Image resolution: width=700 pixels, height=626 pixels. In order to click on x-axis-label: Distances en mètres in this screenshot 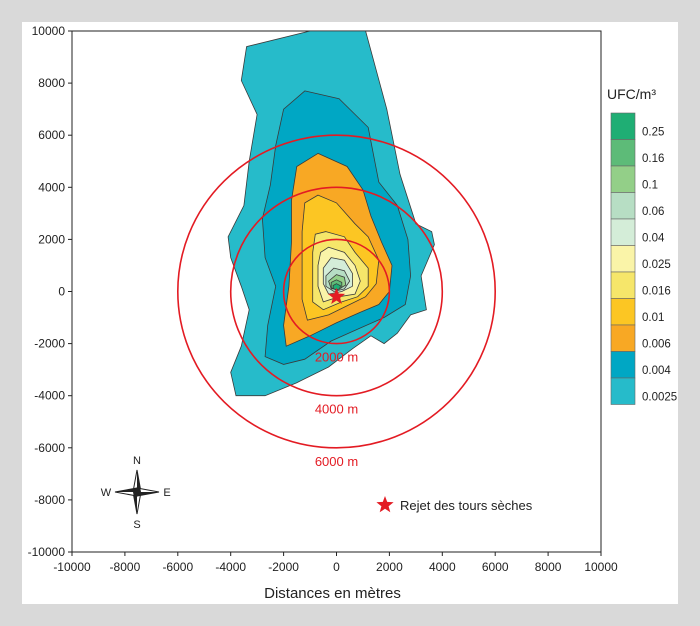, I will do `click(332, 593)`.